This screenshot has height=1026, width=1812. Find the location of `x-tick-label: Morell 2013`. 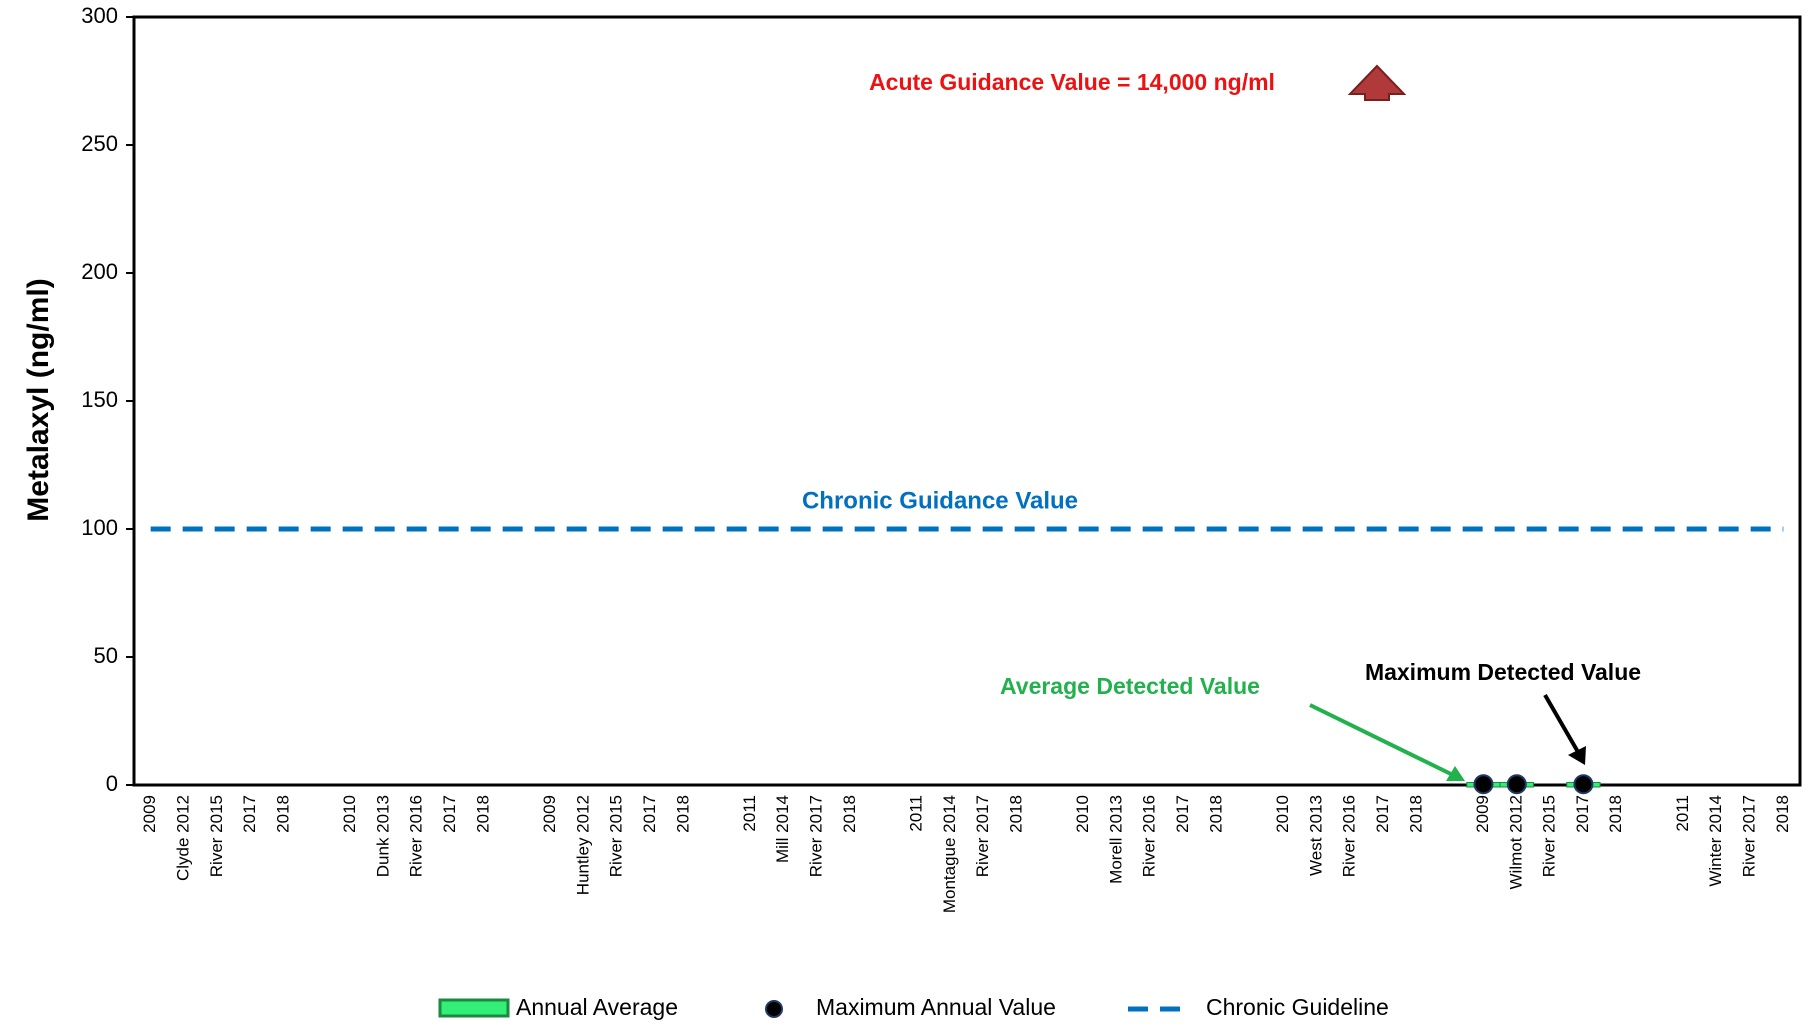

x-tick-label: Morell 2013 is located at coordinates (1115, 839).